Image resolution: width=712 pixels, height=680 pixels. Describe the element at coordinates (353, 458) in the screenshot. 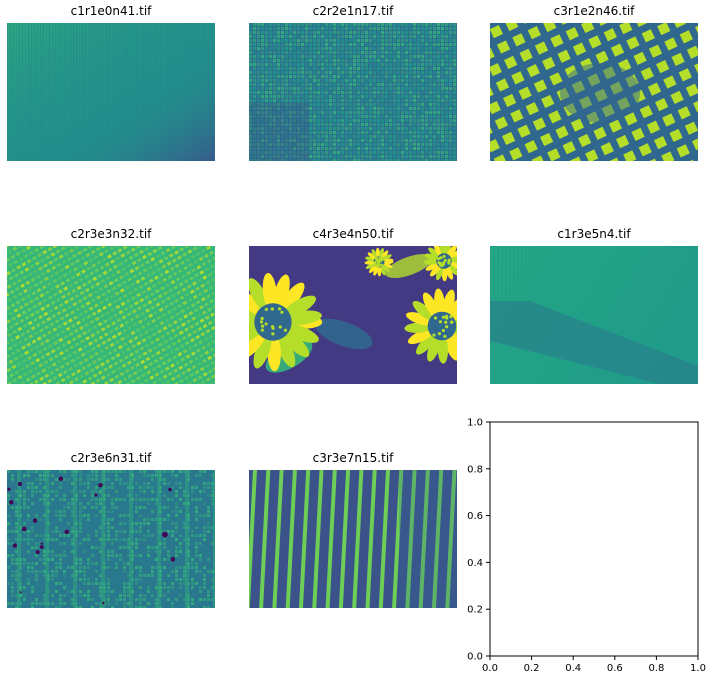

I see `panel-title: c3r3e7n15.tif` at that location.